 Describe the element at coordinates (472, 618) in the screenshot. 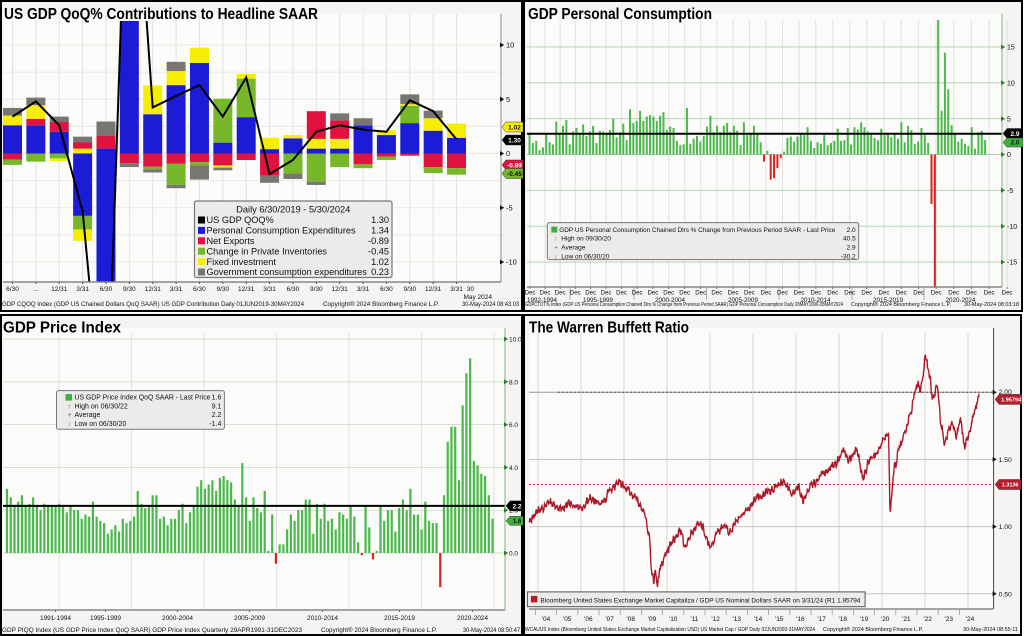

I see `svg-text: 2020-2024` at that location.